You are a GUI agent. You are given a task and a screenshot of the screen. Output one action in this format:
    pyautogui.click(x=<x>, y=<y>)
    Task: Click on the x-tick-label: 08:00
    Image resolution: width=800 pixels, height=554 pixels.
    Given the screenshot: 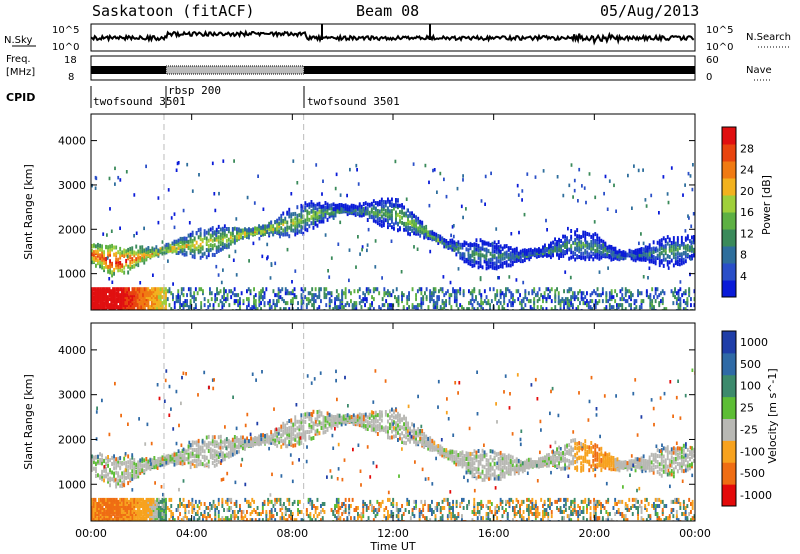 What is the action you would take?
    pyautogui.click(x=292, y=533)
    